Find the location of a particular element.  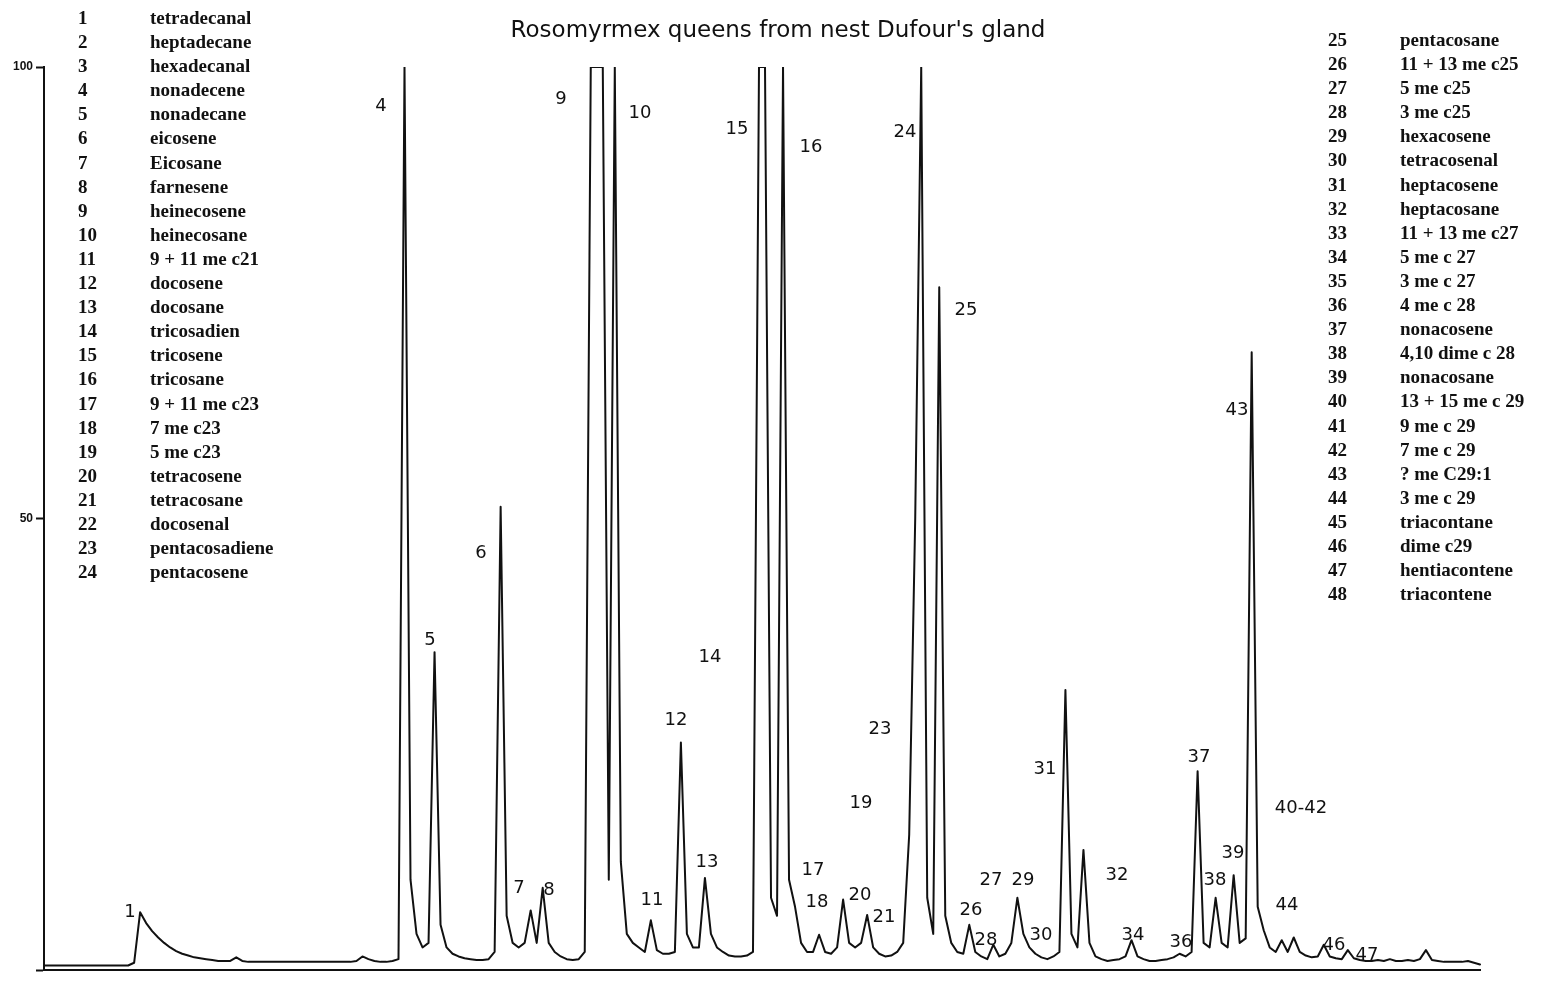

text: heptacosane is located at coordinates (1450, 208).